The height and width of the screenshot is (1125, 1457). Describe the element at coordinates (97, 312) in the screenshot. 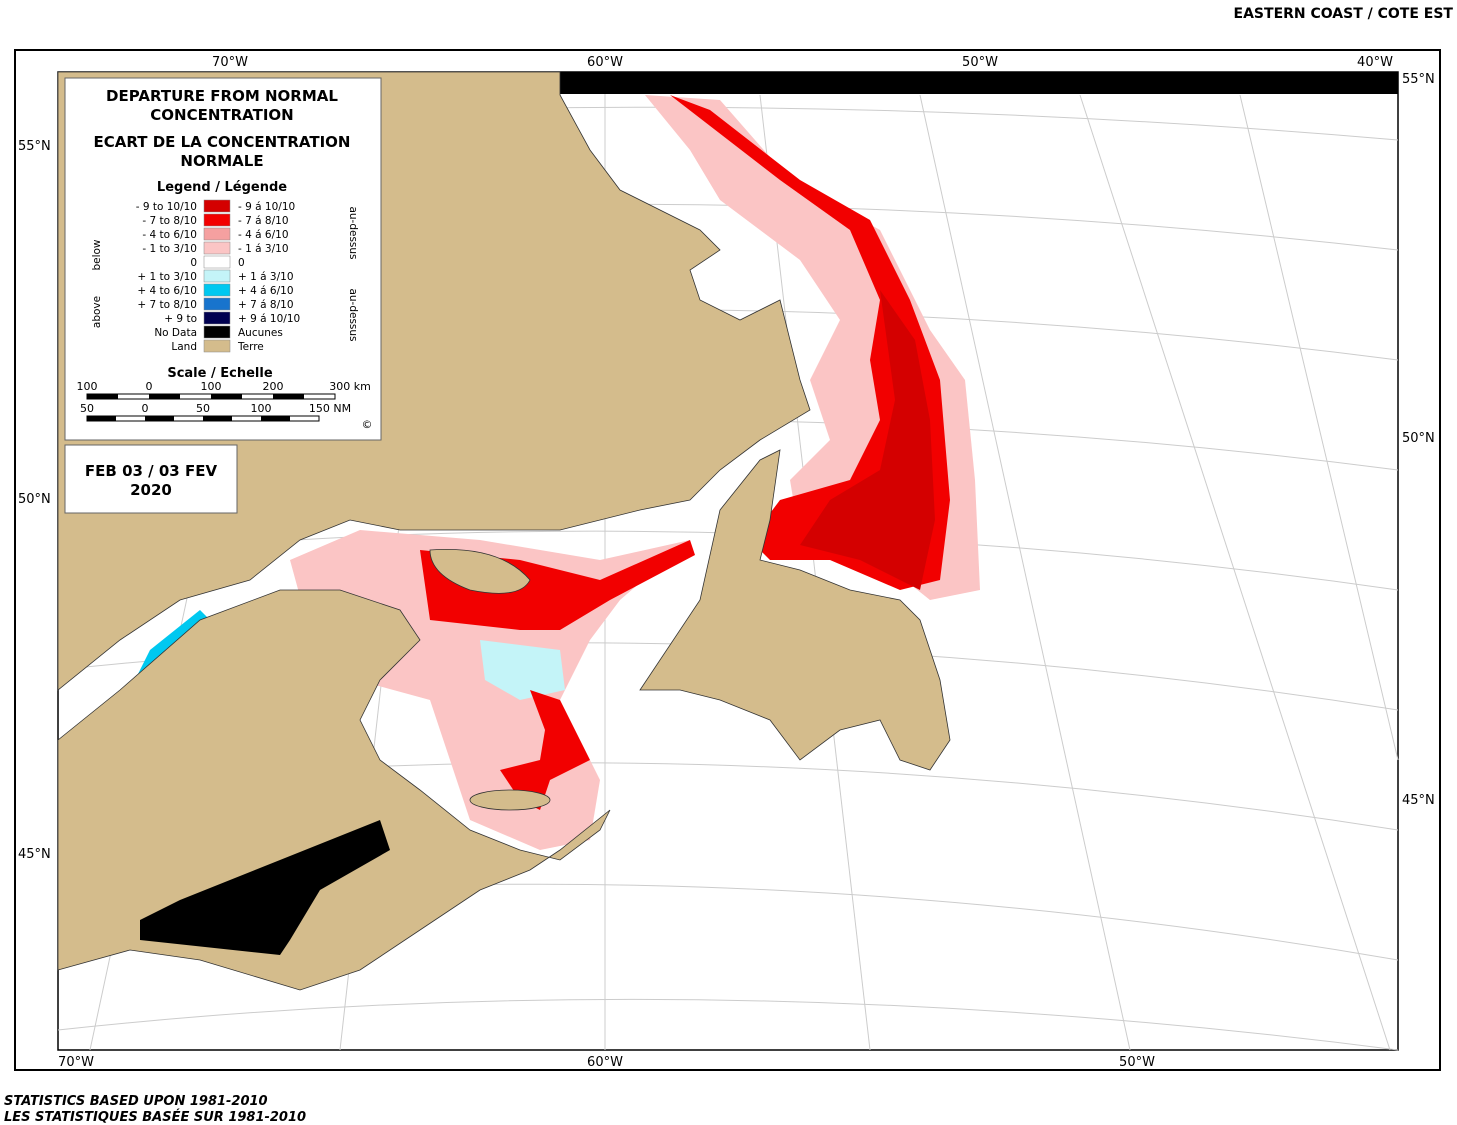

I see `legend-side-label: above` at that location.